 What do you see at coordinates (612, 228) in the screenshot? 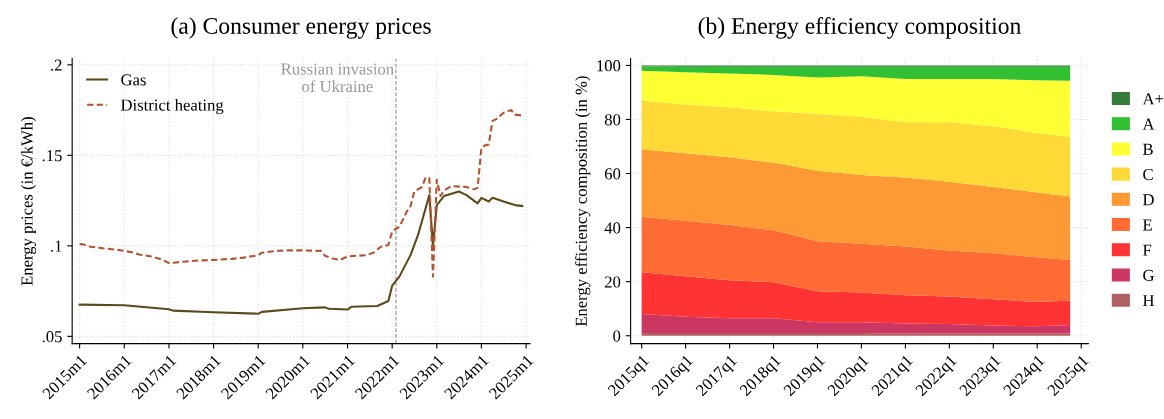
I see `y-tick-label: 40` at bounding box center [612, 228].